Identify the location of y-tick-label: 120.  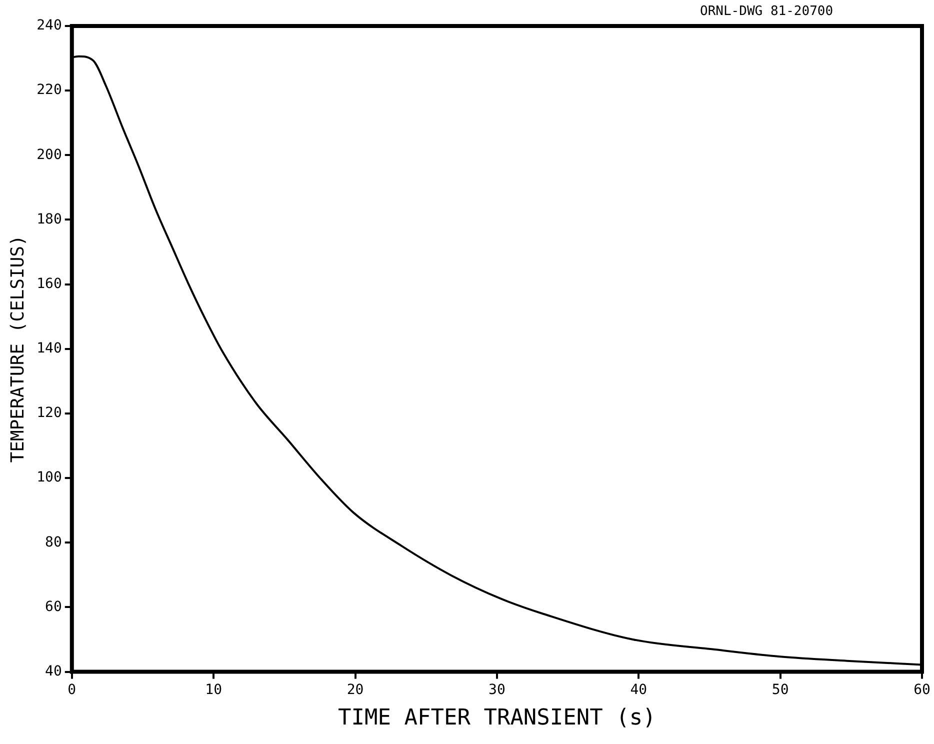
(49, 413).